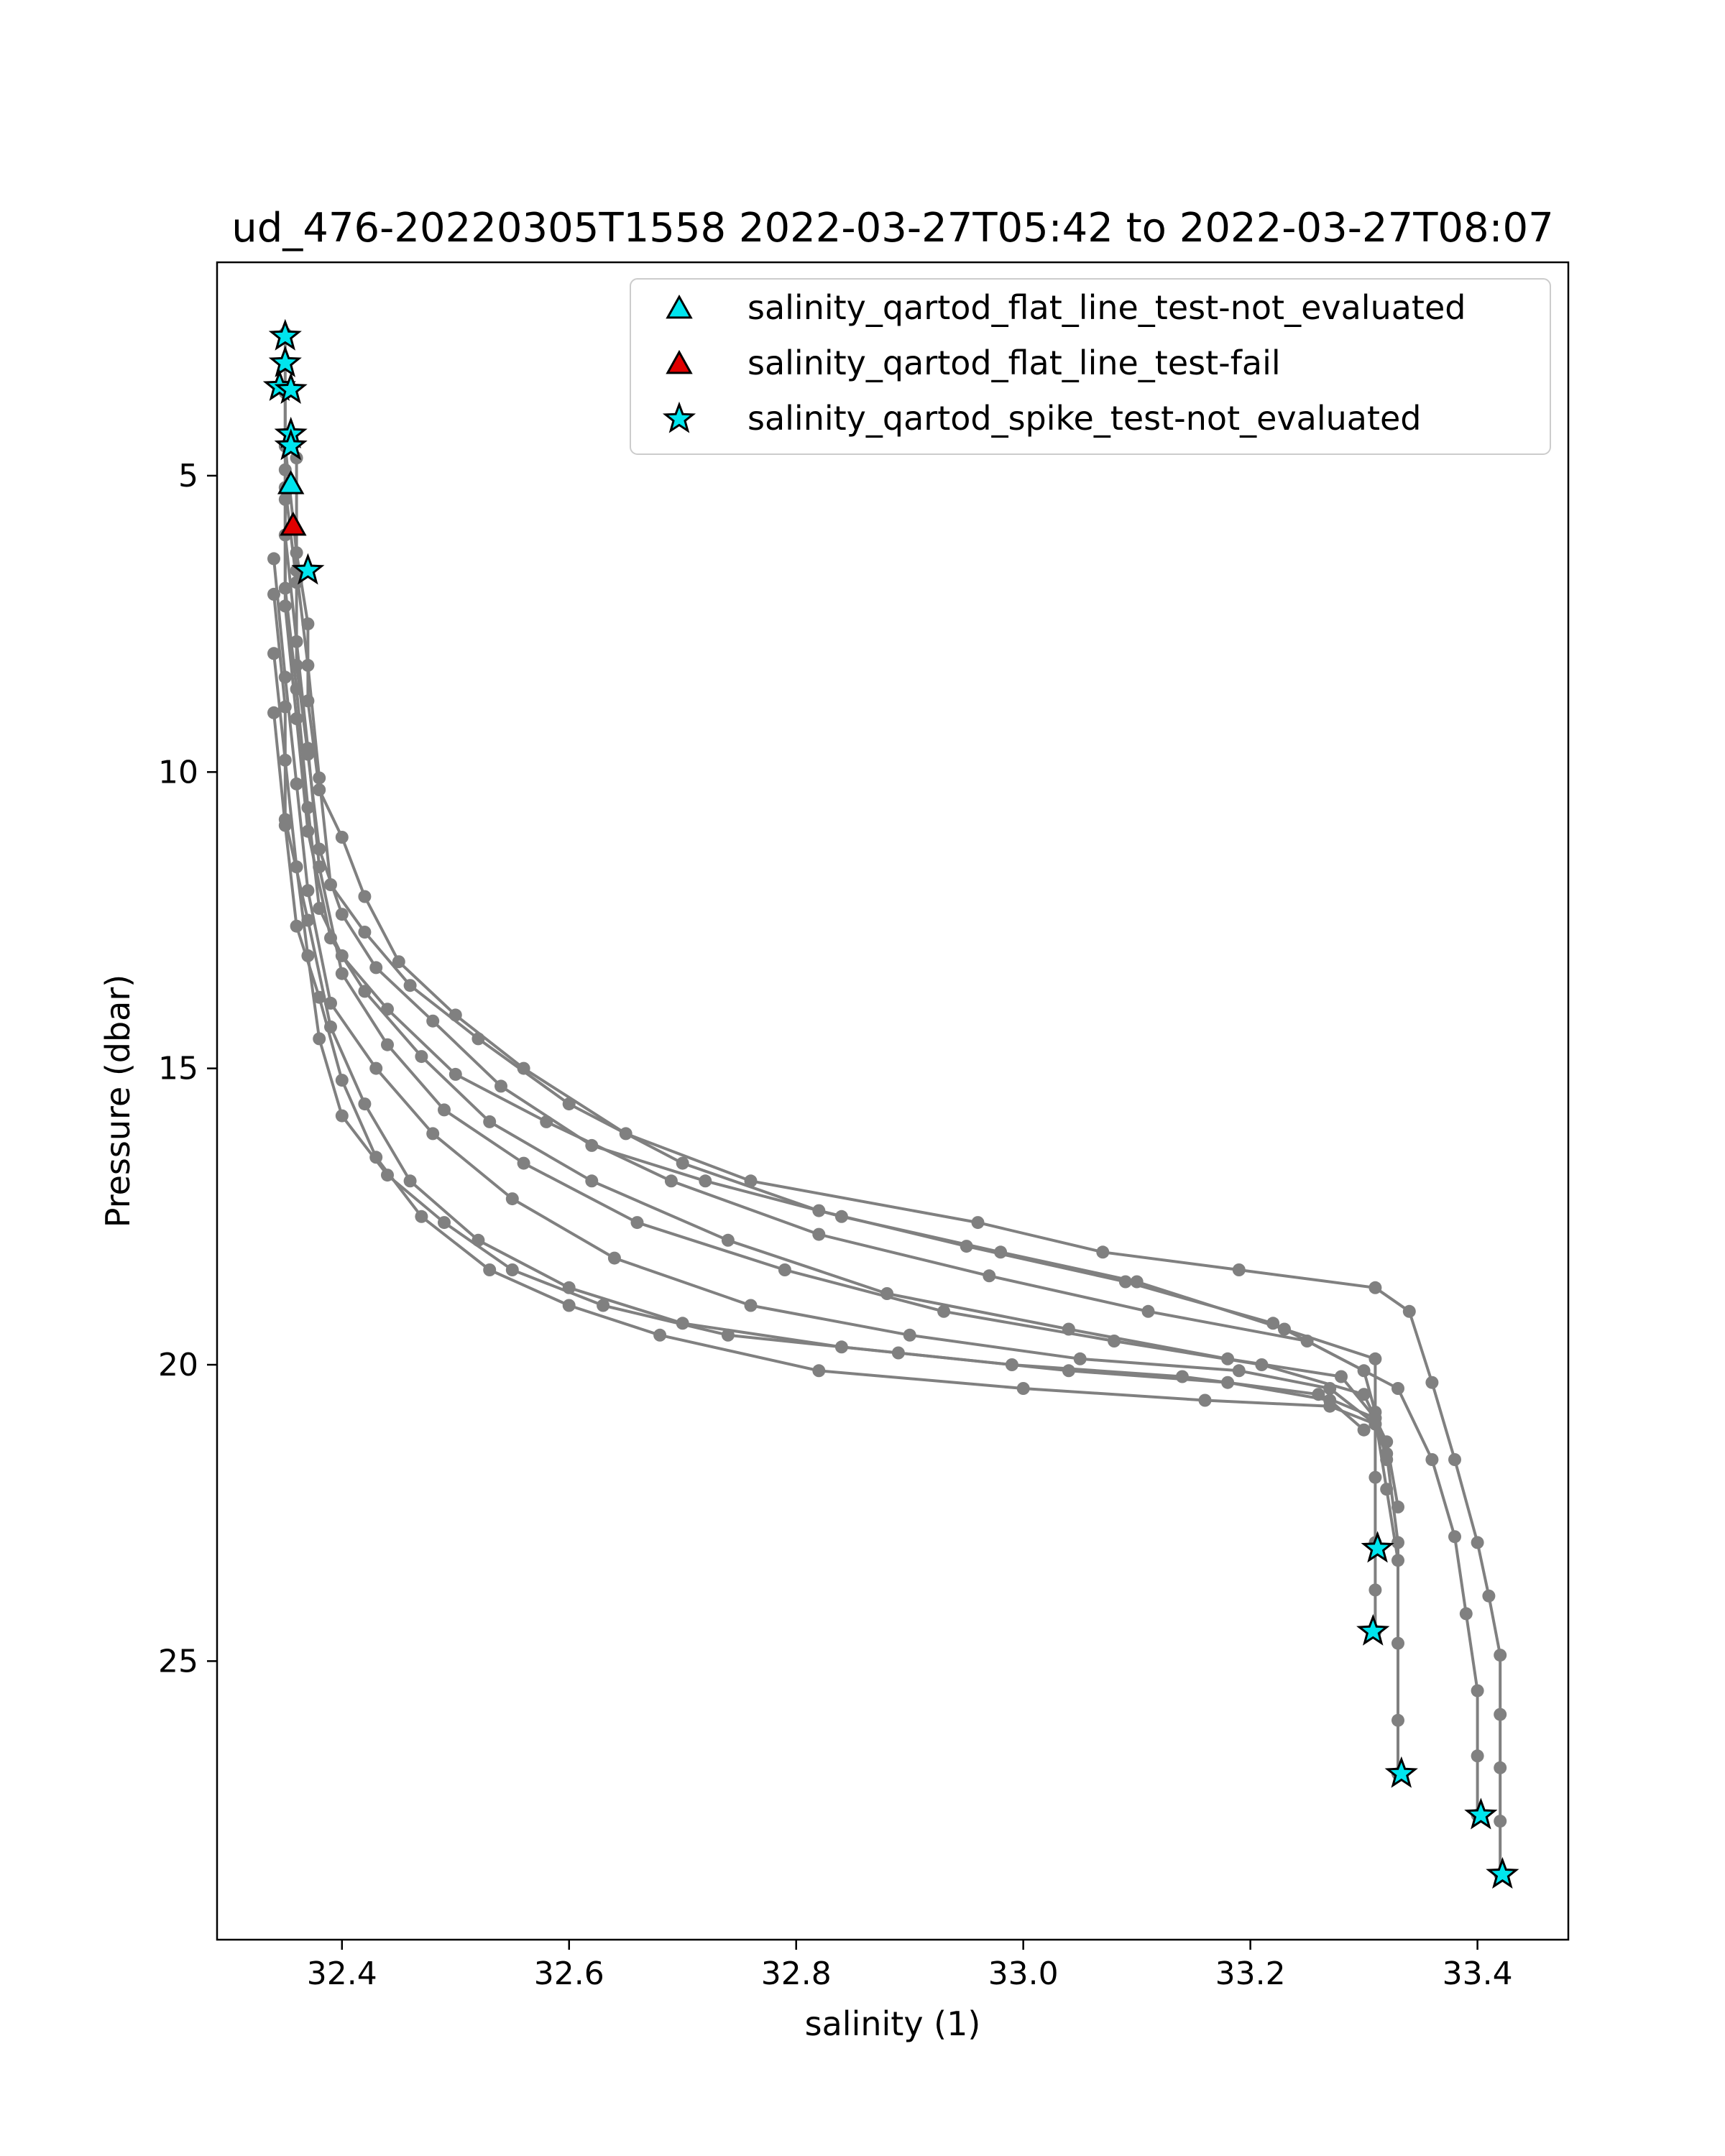  Describe the element at coordinates (1478, 1973) in the screenshot. I see `x-tick-label: 33.4` at that location.